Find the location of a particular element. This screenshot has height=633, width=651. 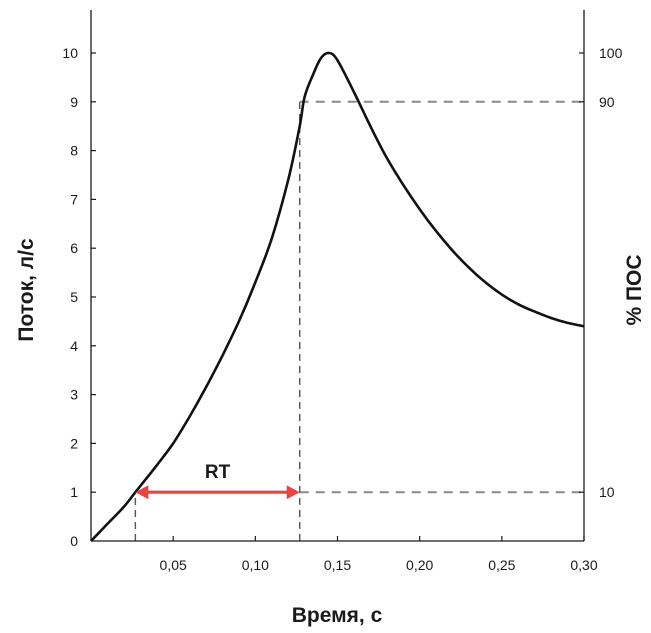

annotation-layer: RT is located at coordinates (217, 481).